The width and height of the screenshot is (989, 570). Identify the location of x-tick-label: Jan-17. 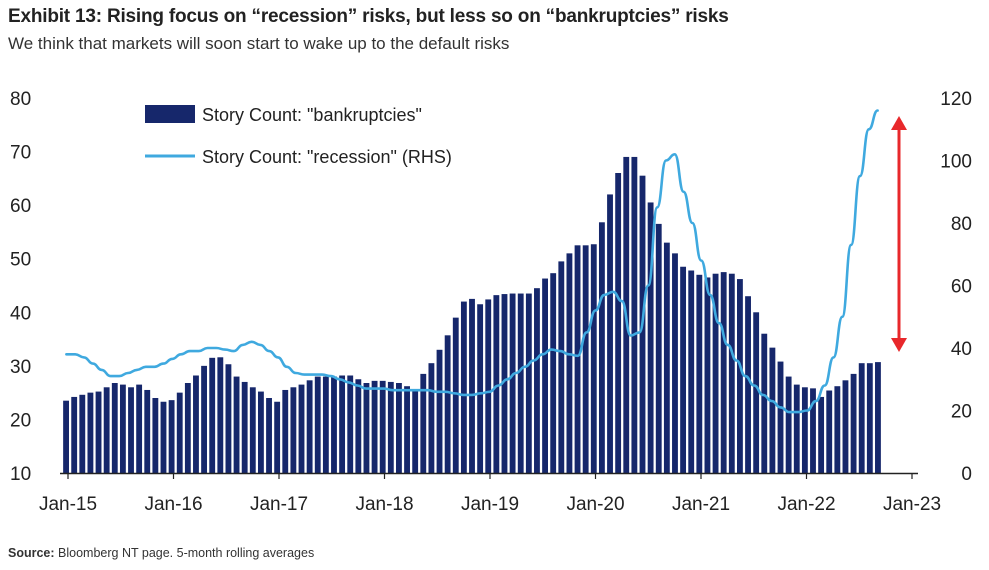
(279, 504).